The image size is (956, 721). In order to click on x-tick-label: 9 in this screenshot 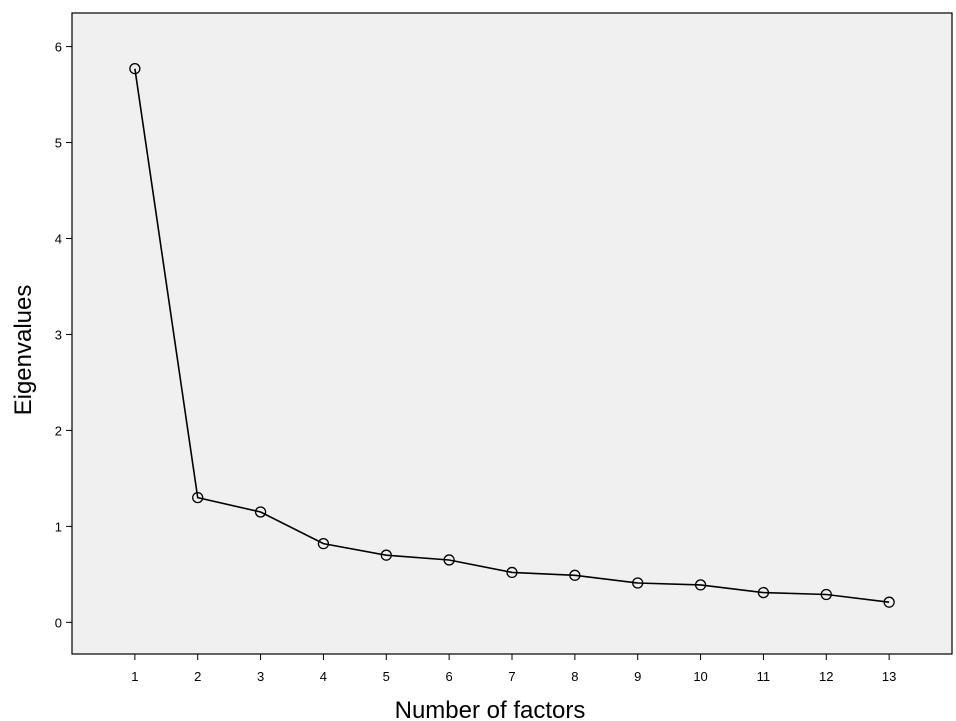, I will do `click(637, 676)`.